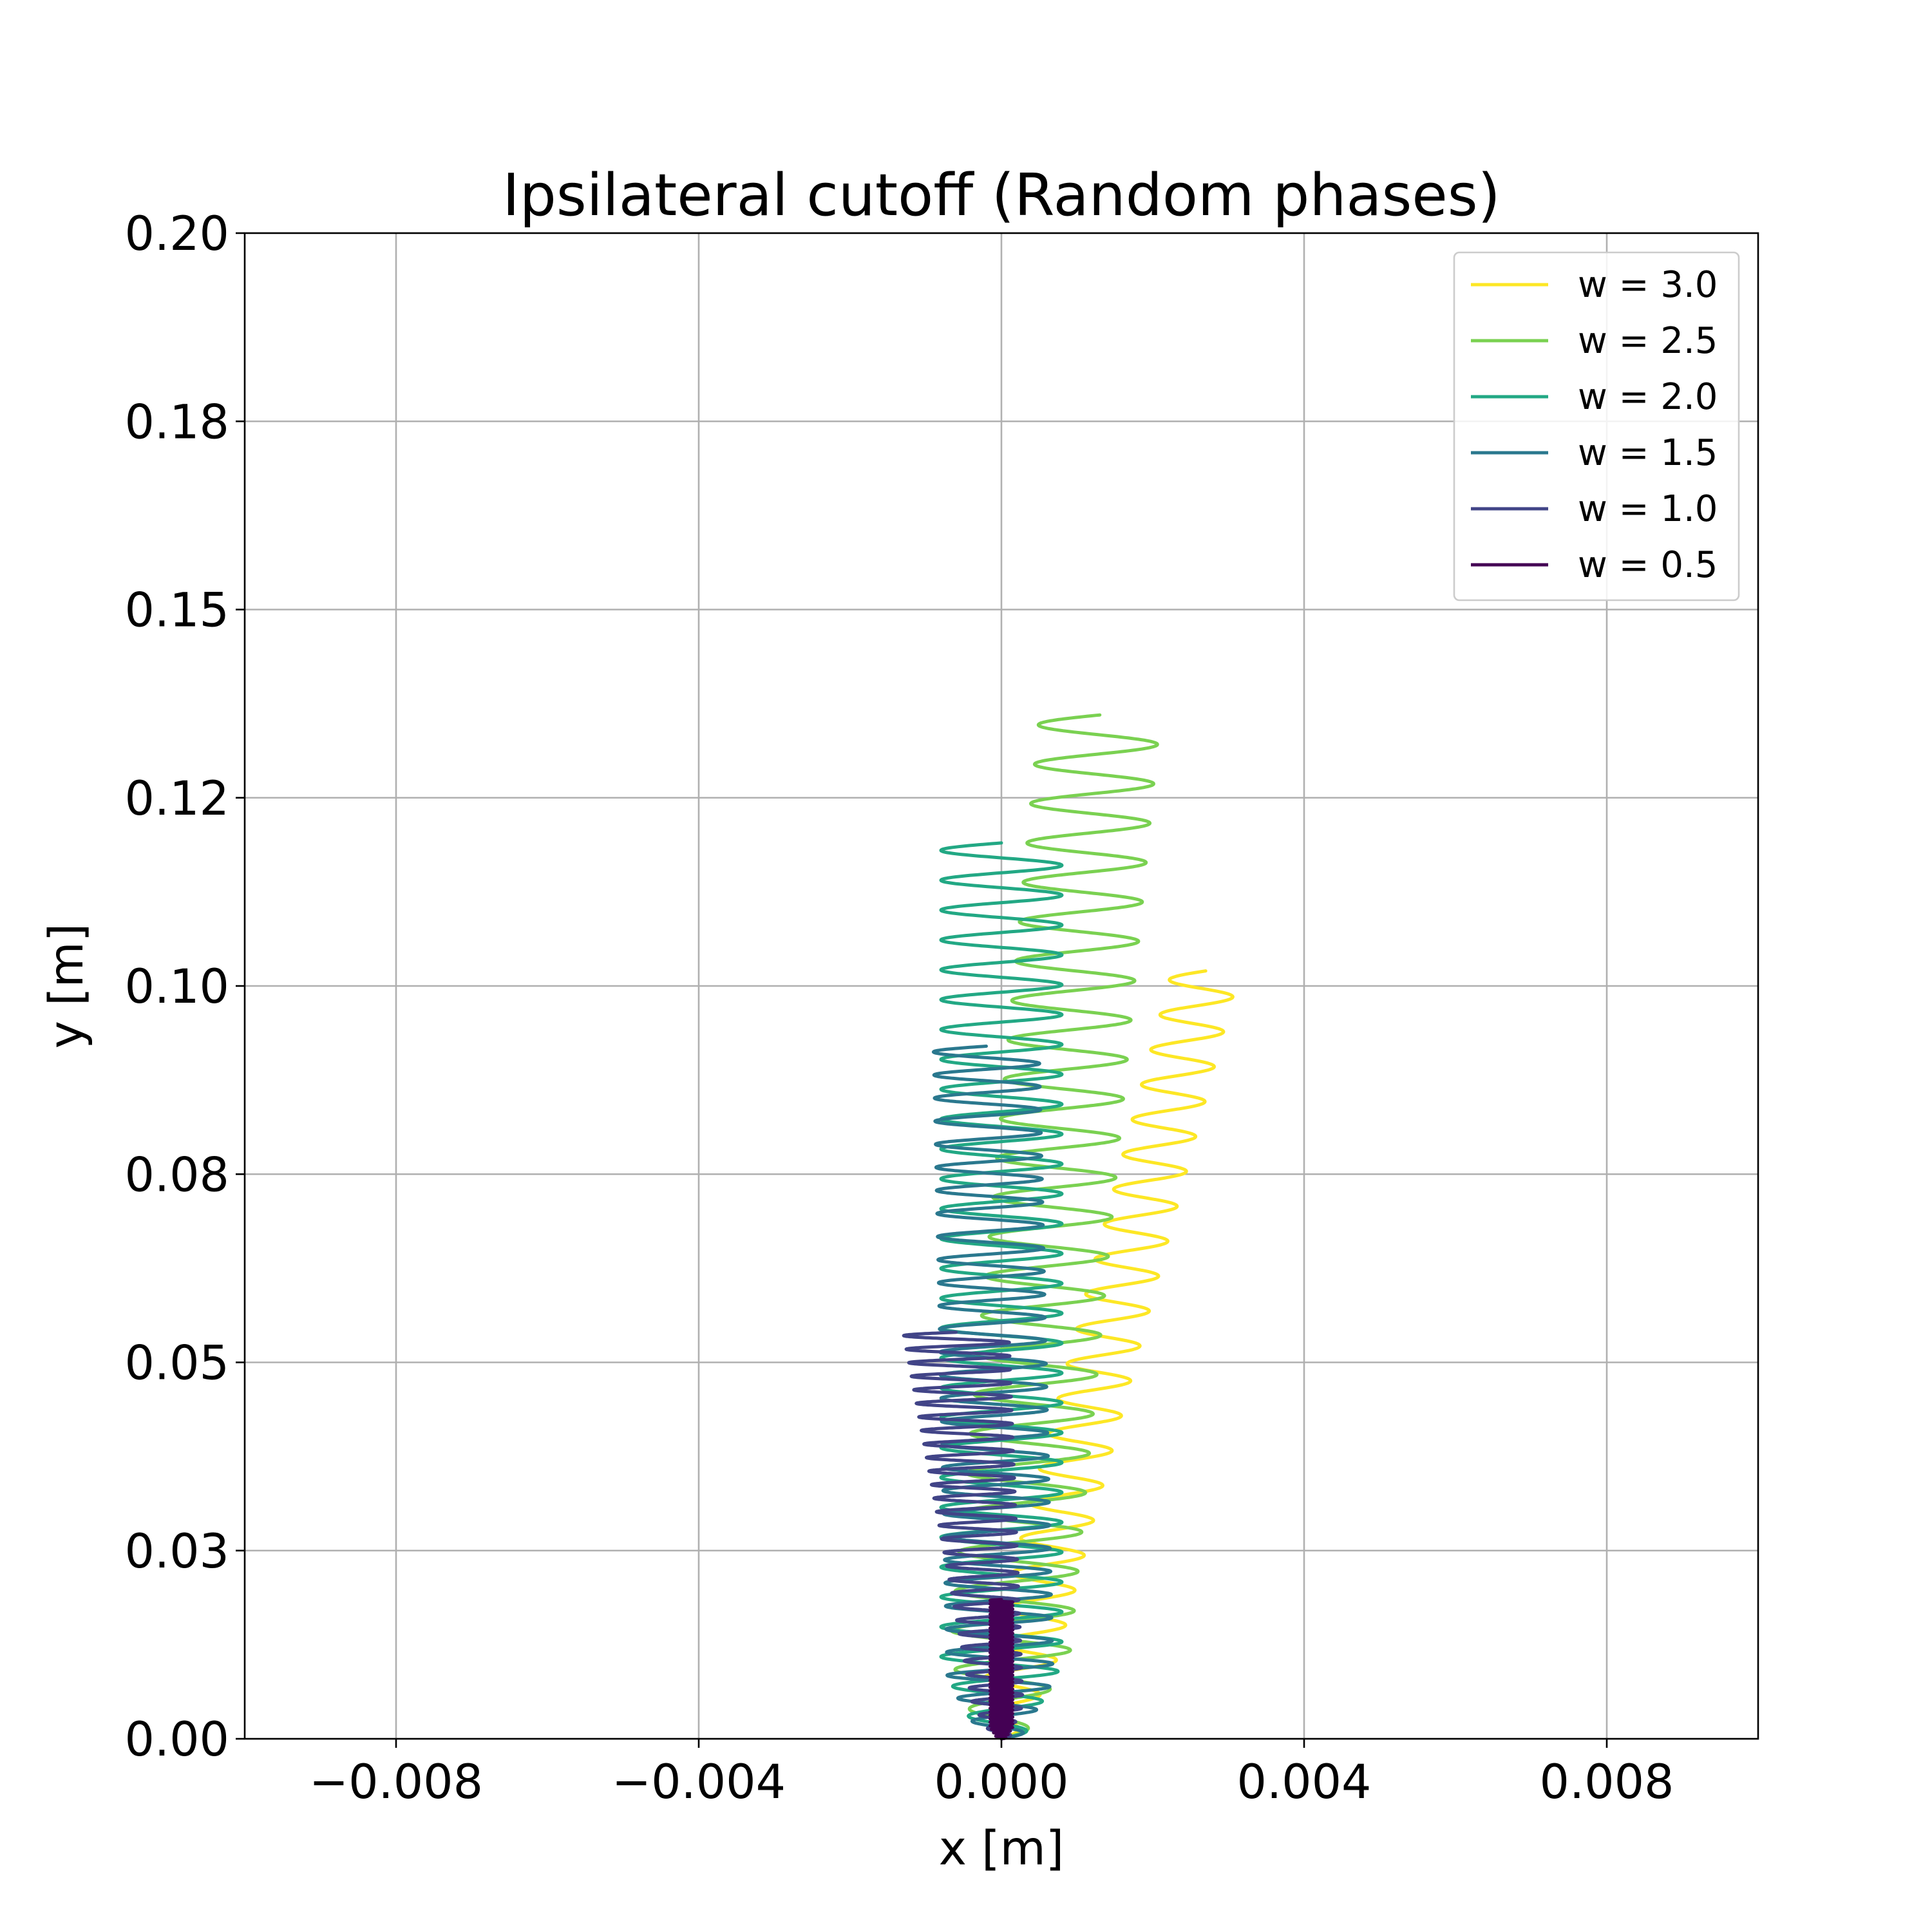 The height and width of the screenshot is (1932, 1932). What do you see at coordinates (1648, 397) in the screenshot?
I see `legend-entry-label: w = 2.0` at bounding box center [1648, 397].